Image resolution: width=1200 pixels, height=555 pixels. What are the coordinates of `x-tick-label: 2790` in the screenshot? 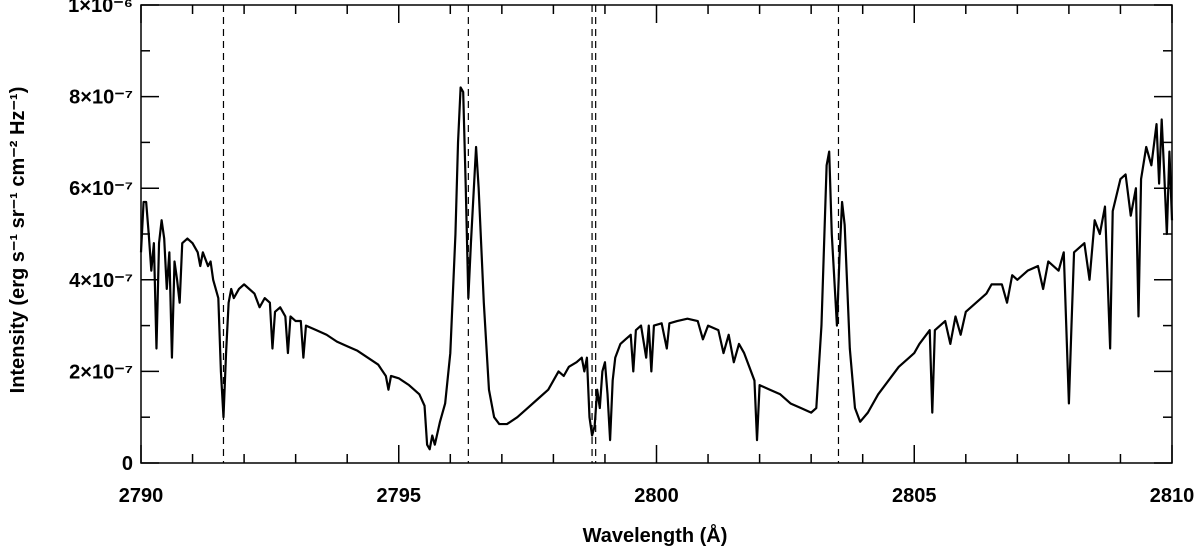 It's located at (141, 496).